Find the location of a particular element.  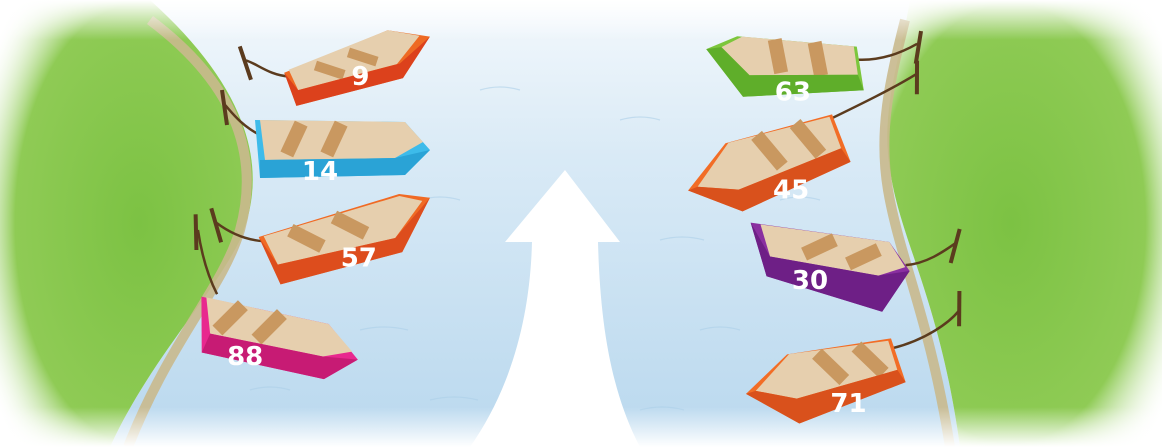

boat-63: 63 is located at coordinates (815, 68).